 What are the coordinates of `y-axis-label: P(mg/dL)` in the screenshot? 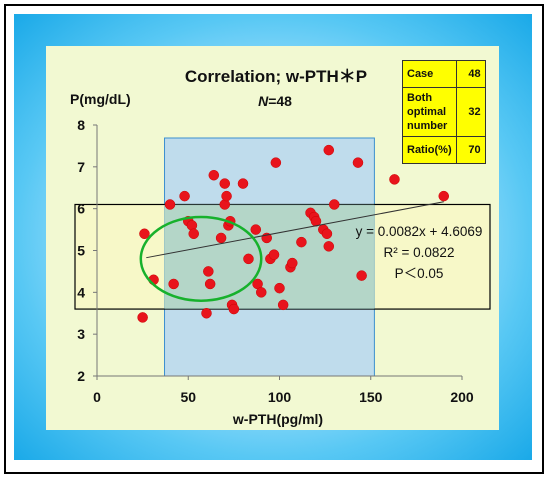 It's located at (100, 99).